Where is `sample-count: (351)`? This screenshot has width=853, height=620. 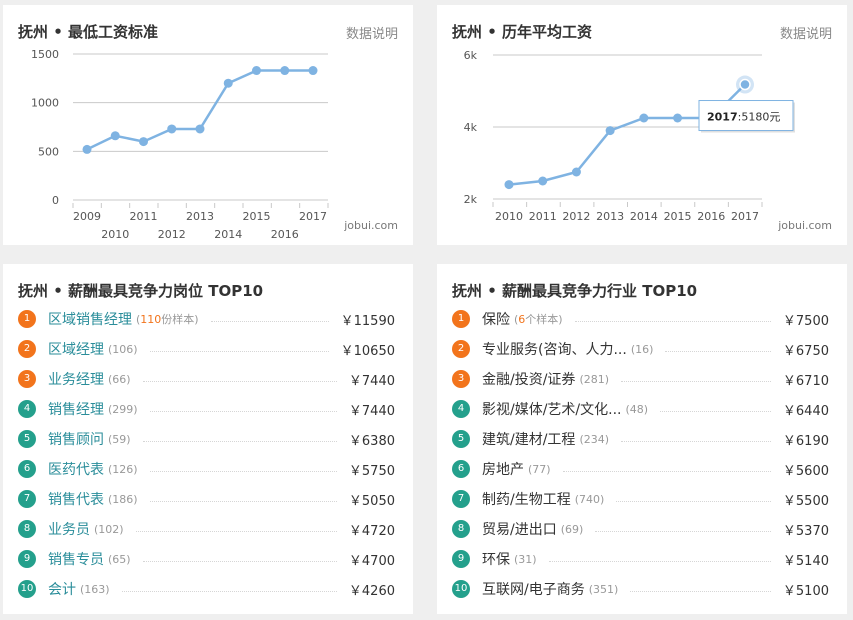 sample-count: (351) is located at coordinates (603, 589).